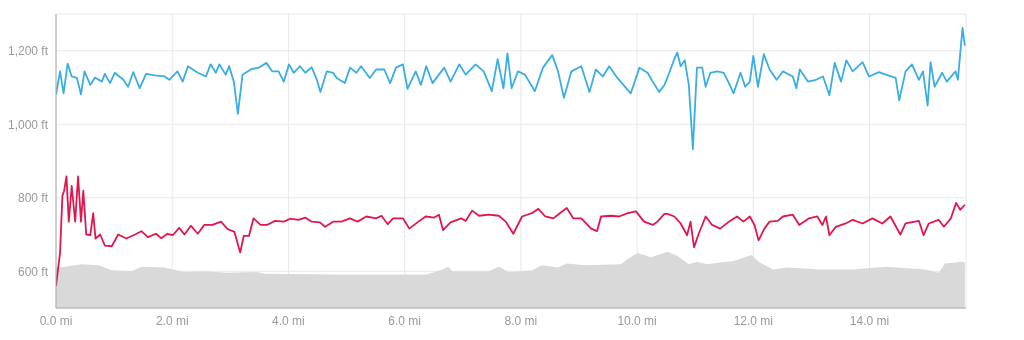 This screenshot has width=1024, height=340. Describe the element at coordinates (753, 320) in the screenshot. I see `x-tick-label: 12.0 mi` at that location.